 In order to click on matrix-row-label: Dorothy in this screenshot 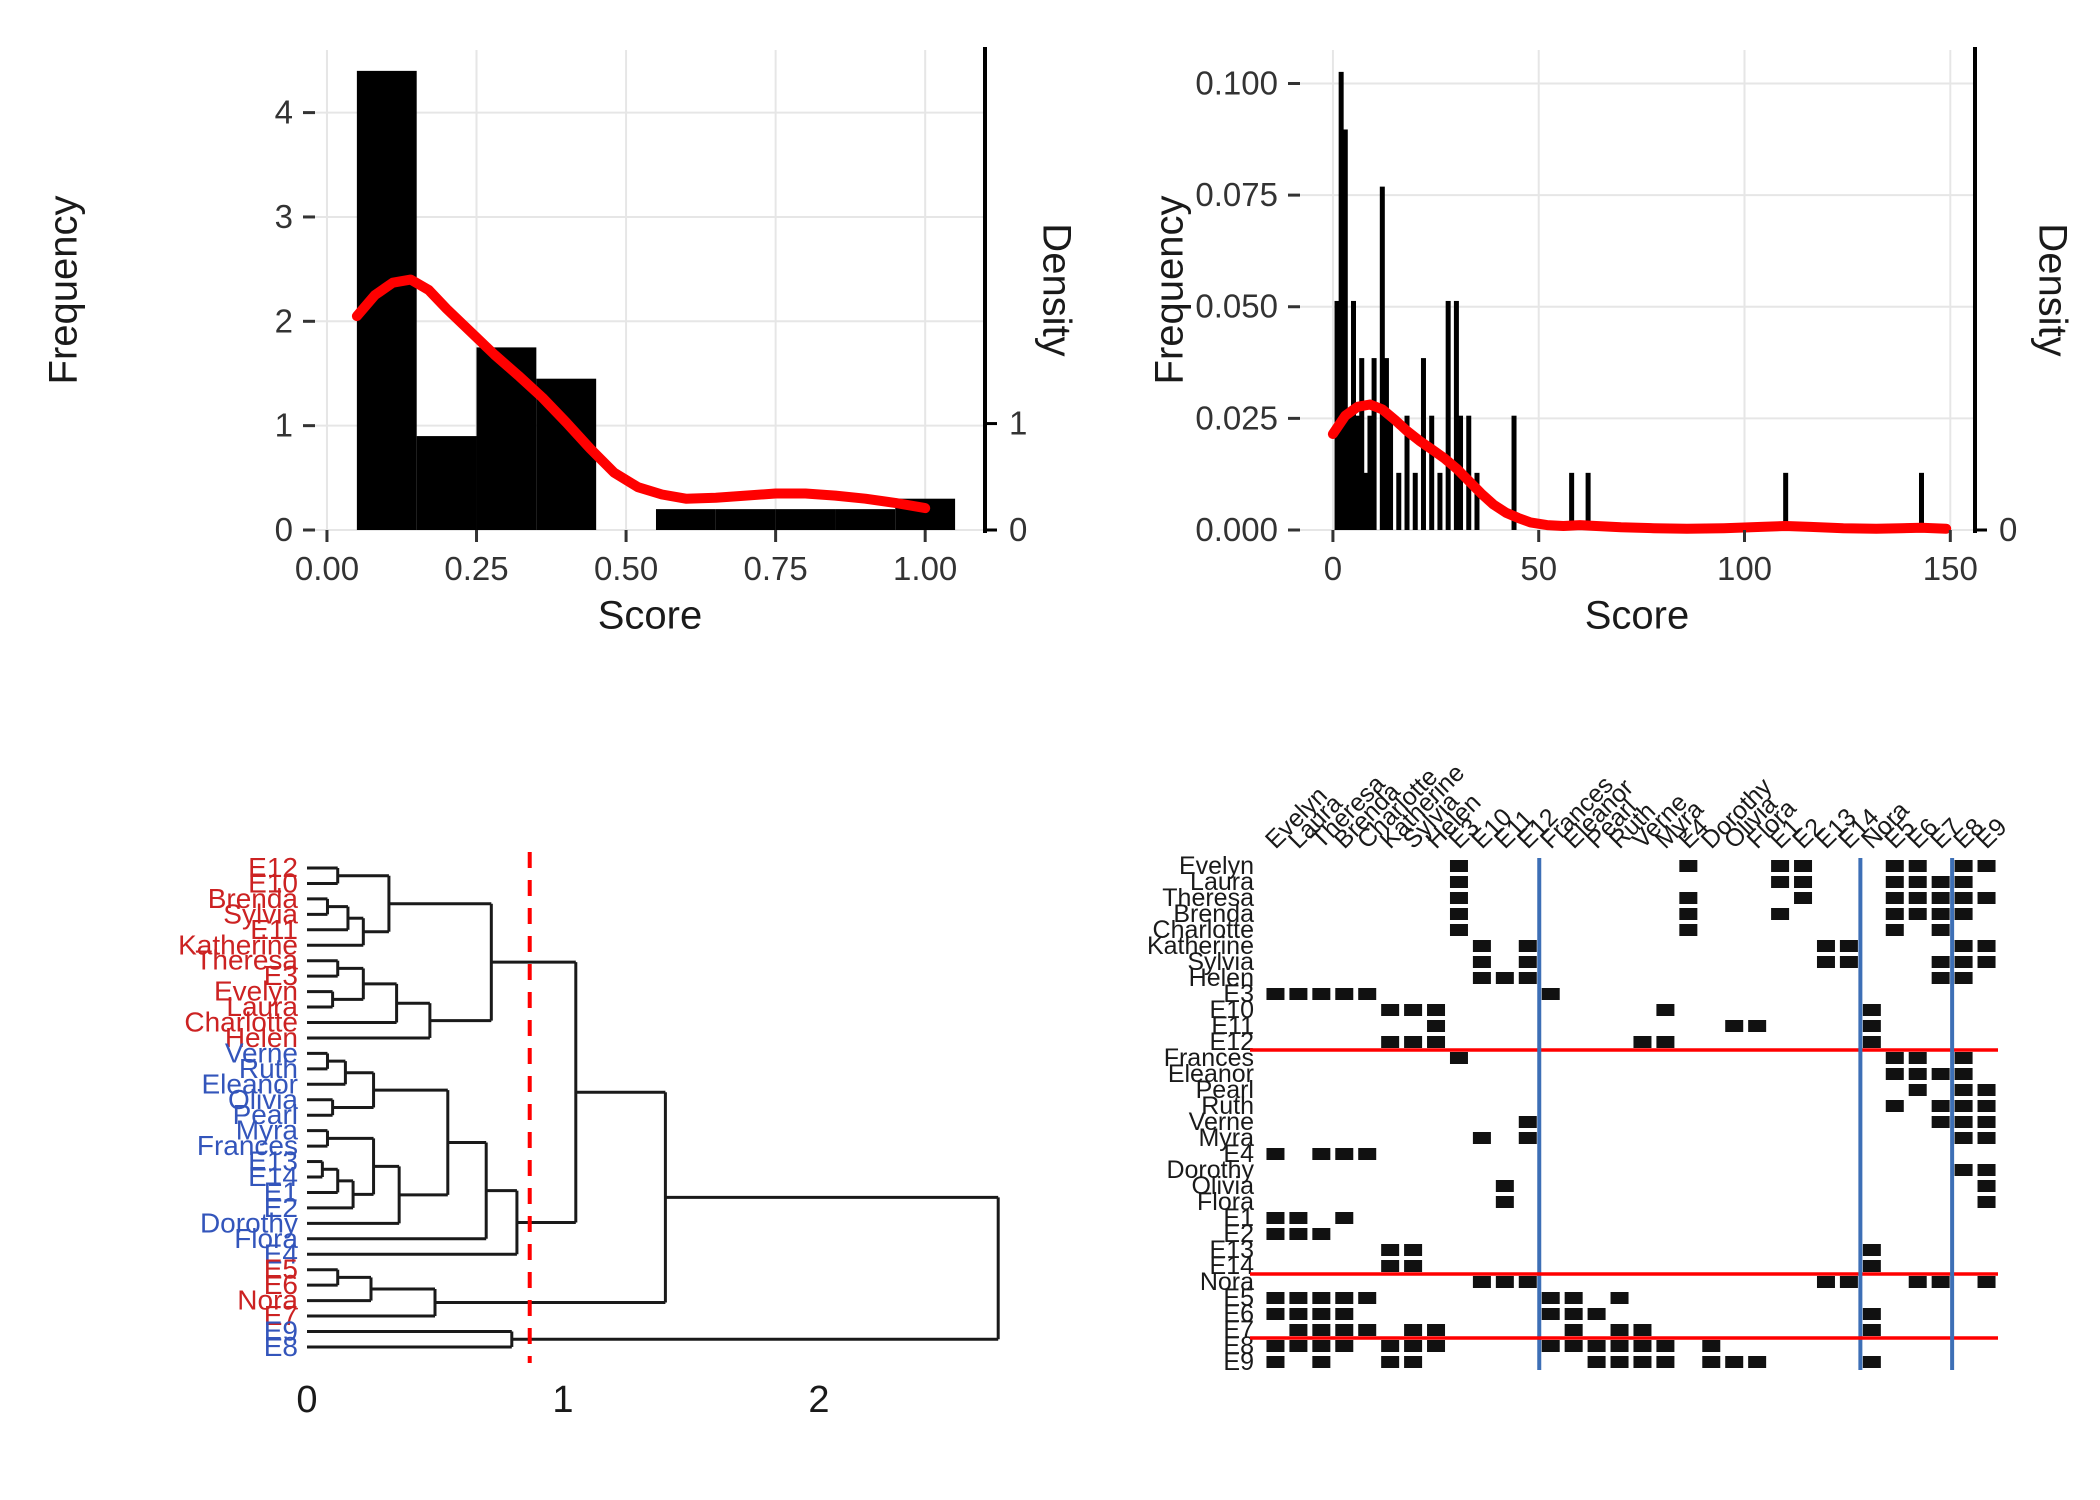, I will do `click(1210, 1170)`.